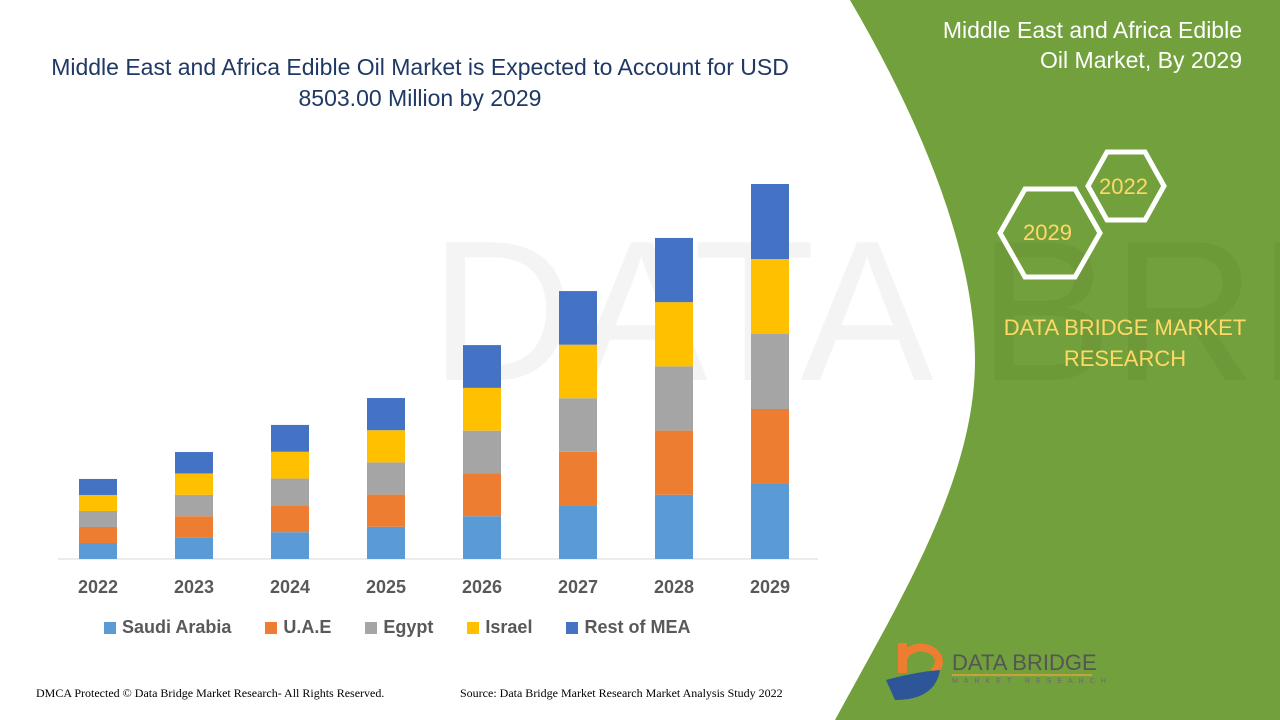 The height and width of the screenshot is (720, 1280). Describe the element at coordinates (1125, 343) in the screenshot. I see `brand-text: DATA BRIDGE MARKET RESEARCH` at that location.